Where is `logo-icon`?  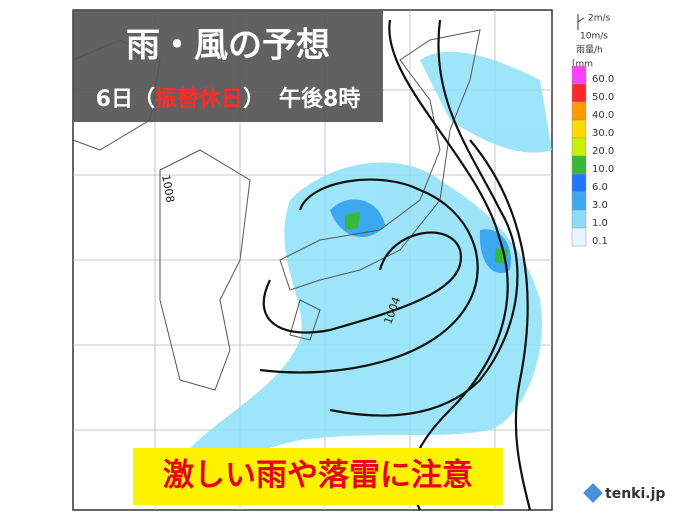 logo-icon is located at coordinates (593, 493).